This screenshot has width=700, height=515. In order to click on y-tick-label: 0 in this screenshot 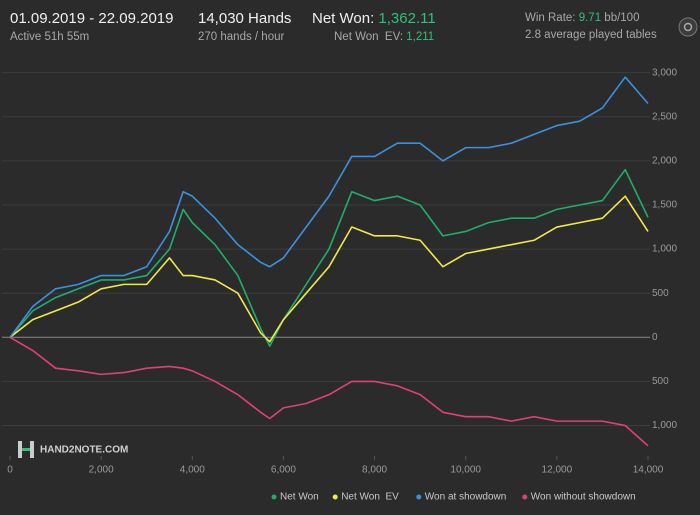, I will do `click(655, 337)`.